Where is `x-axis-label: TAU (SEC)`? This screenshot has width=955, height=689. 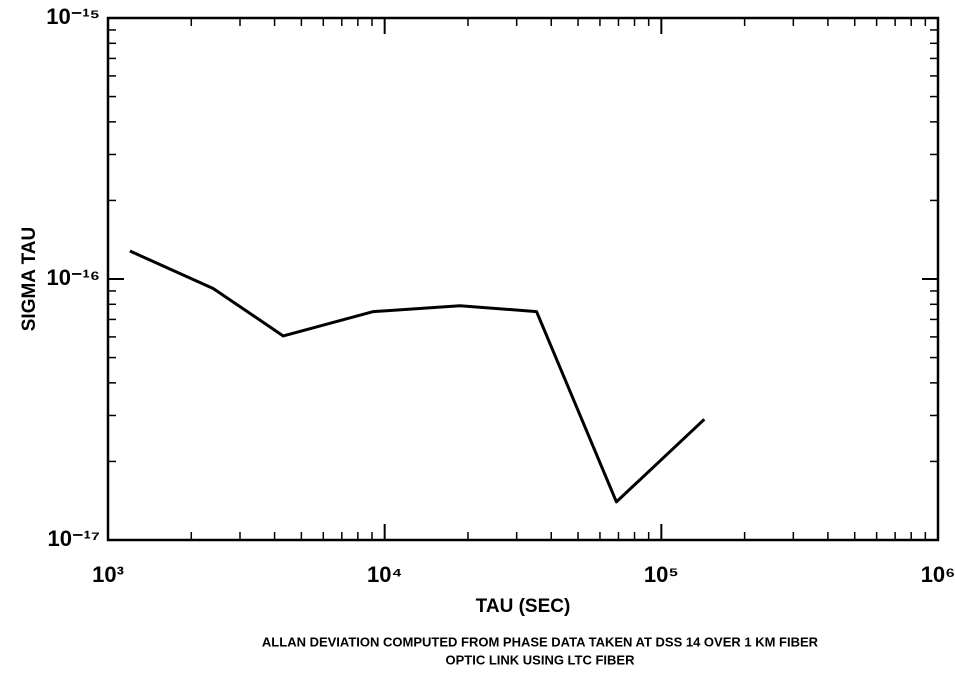 x-axis-label: TAU (SEC) is located at coordinates (523, 606).